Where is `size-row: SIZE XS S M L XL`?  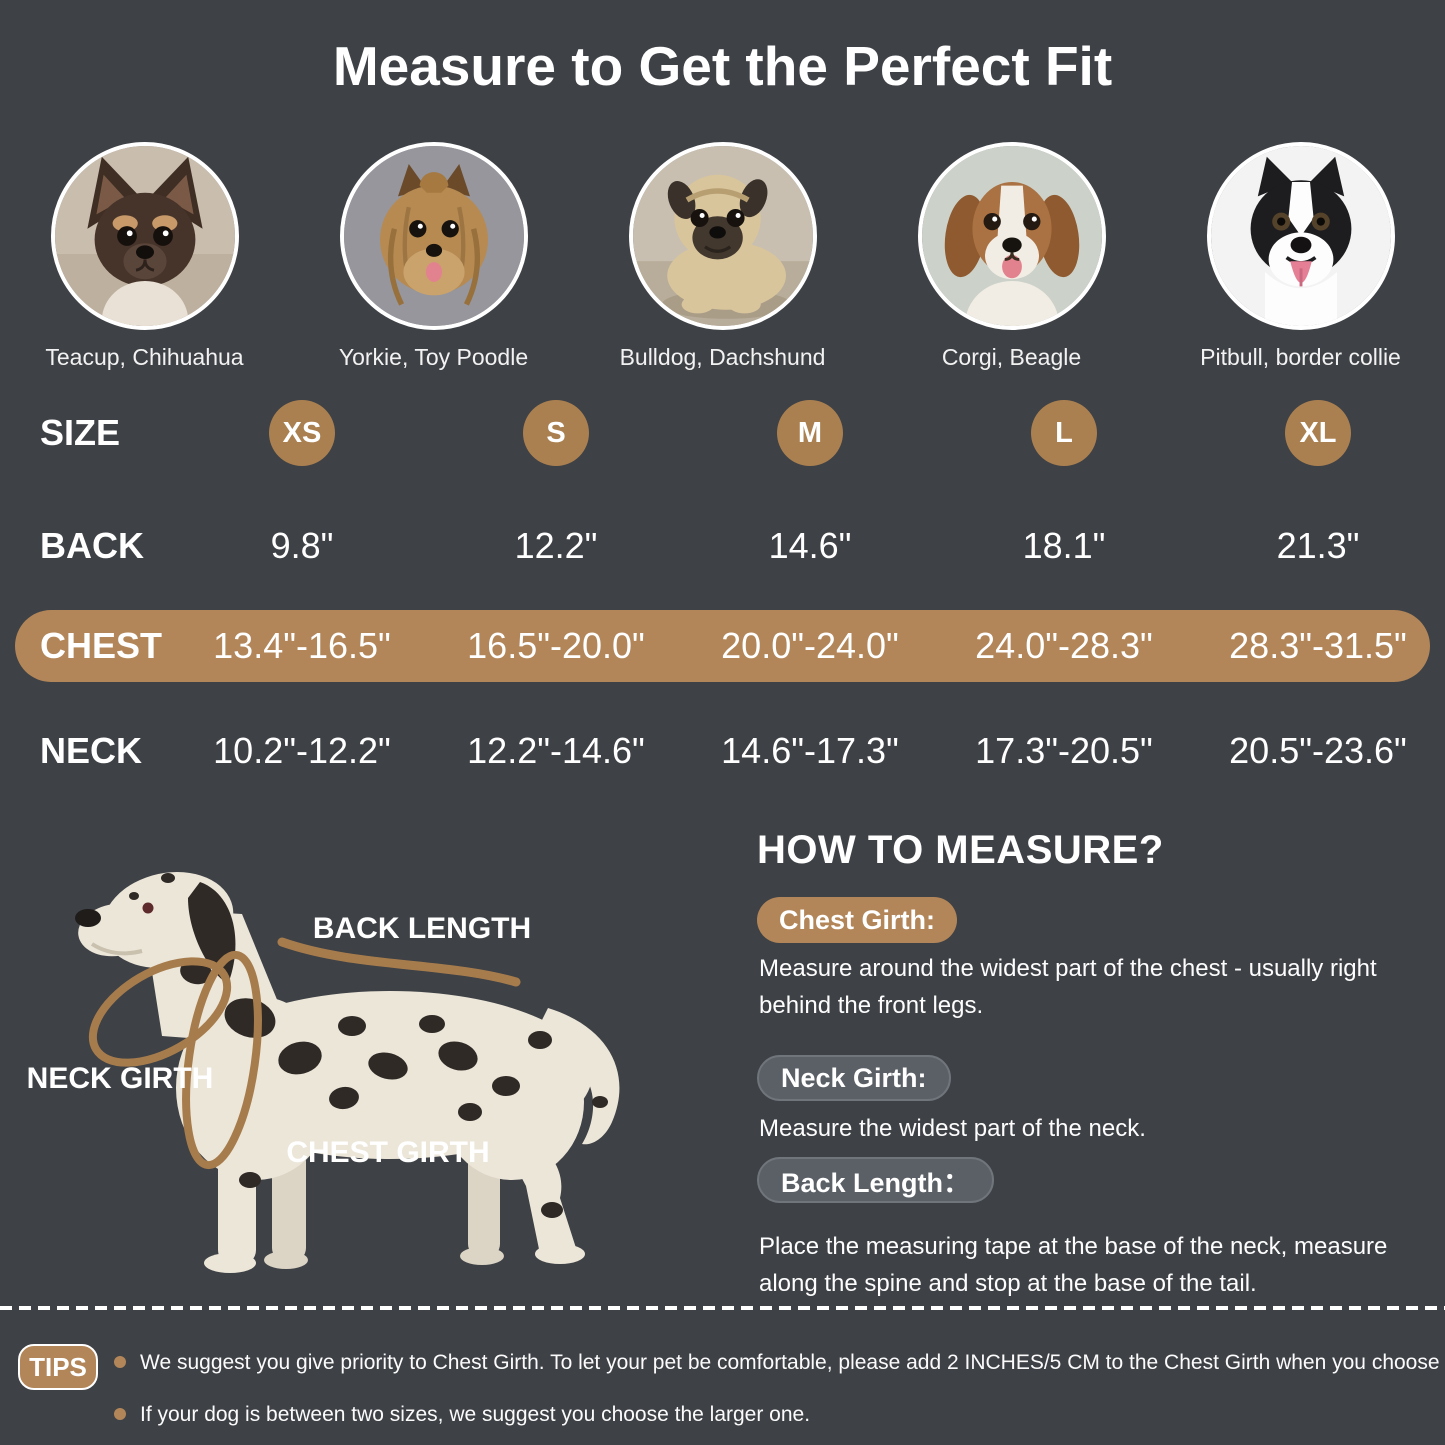 size-row: SIZE XS S M L XL is located at coordinates (722, 433).